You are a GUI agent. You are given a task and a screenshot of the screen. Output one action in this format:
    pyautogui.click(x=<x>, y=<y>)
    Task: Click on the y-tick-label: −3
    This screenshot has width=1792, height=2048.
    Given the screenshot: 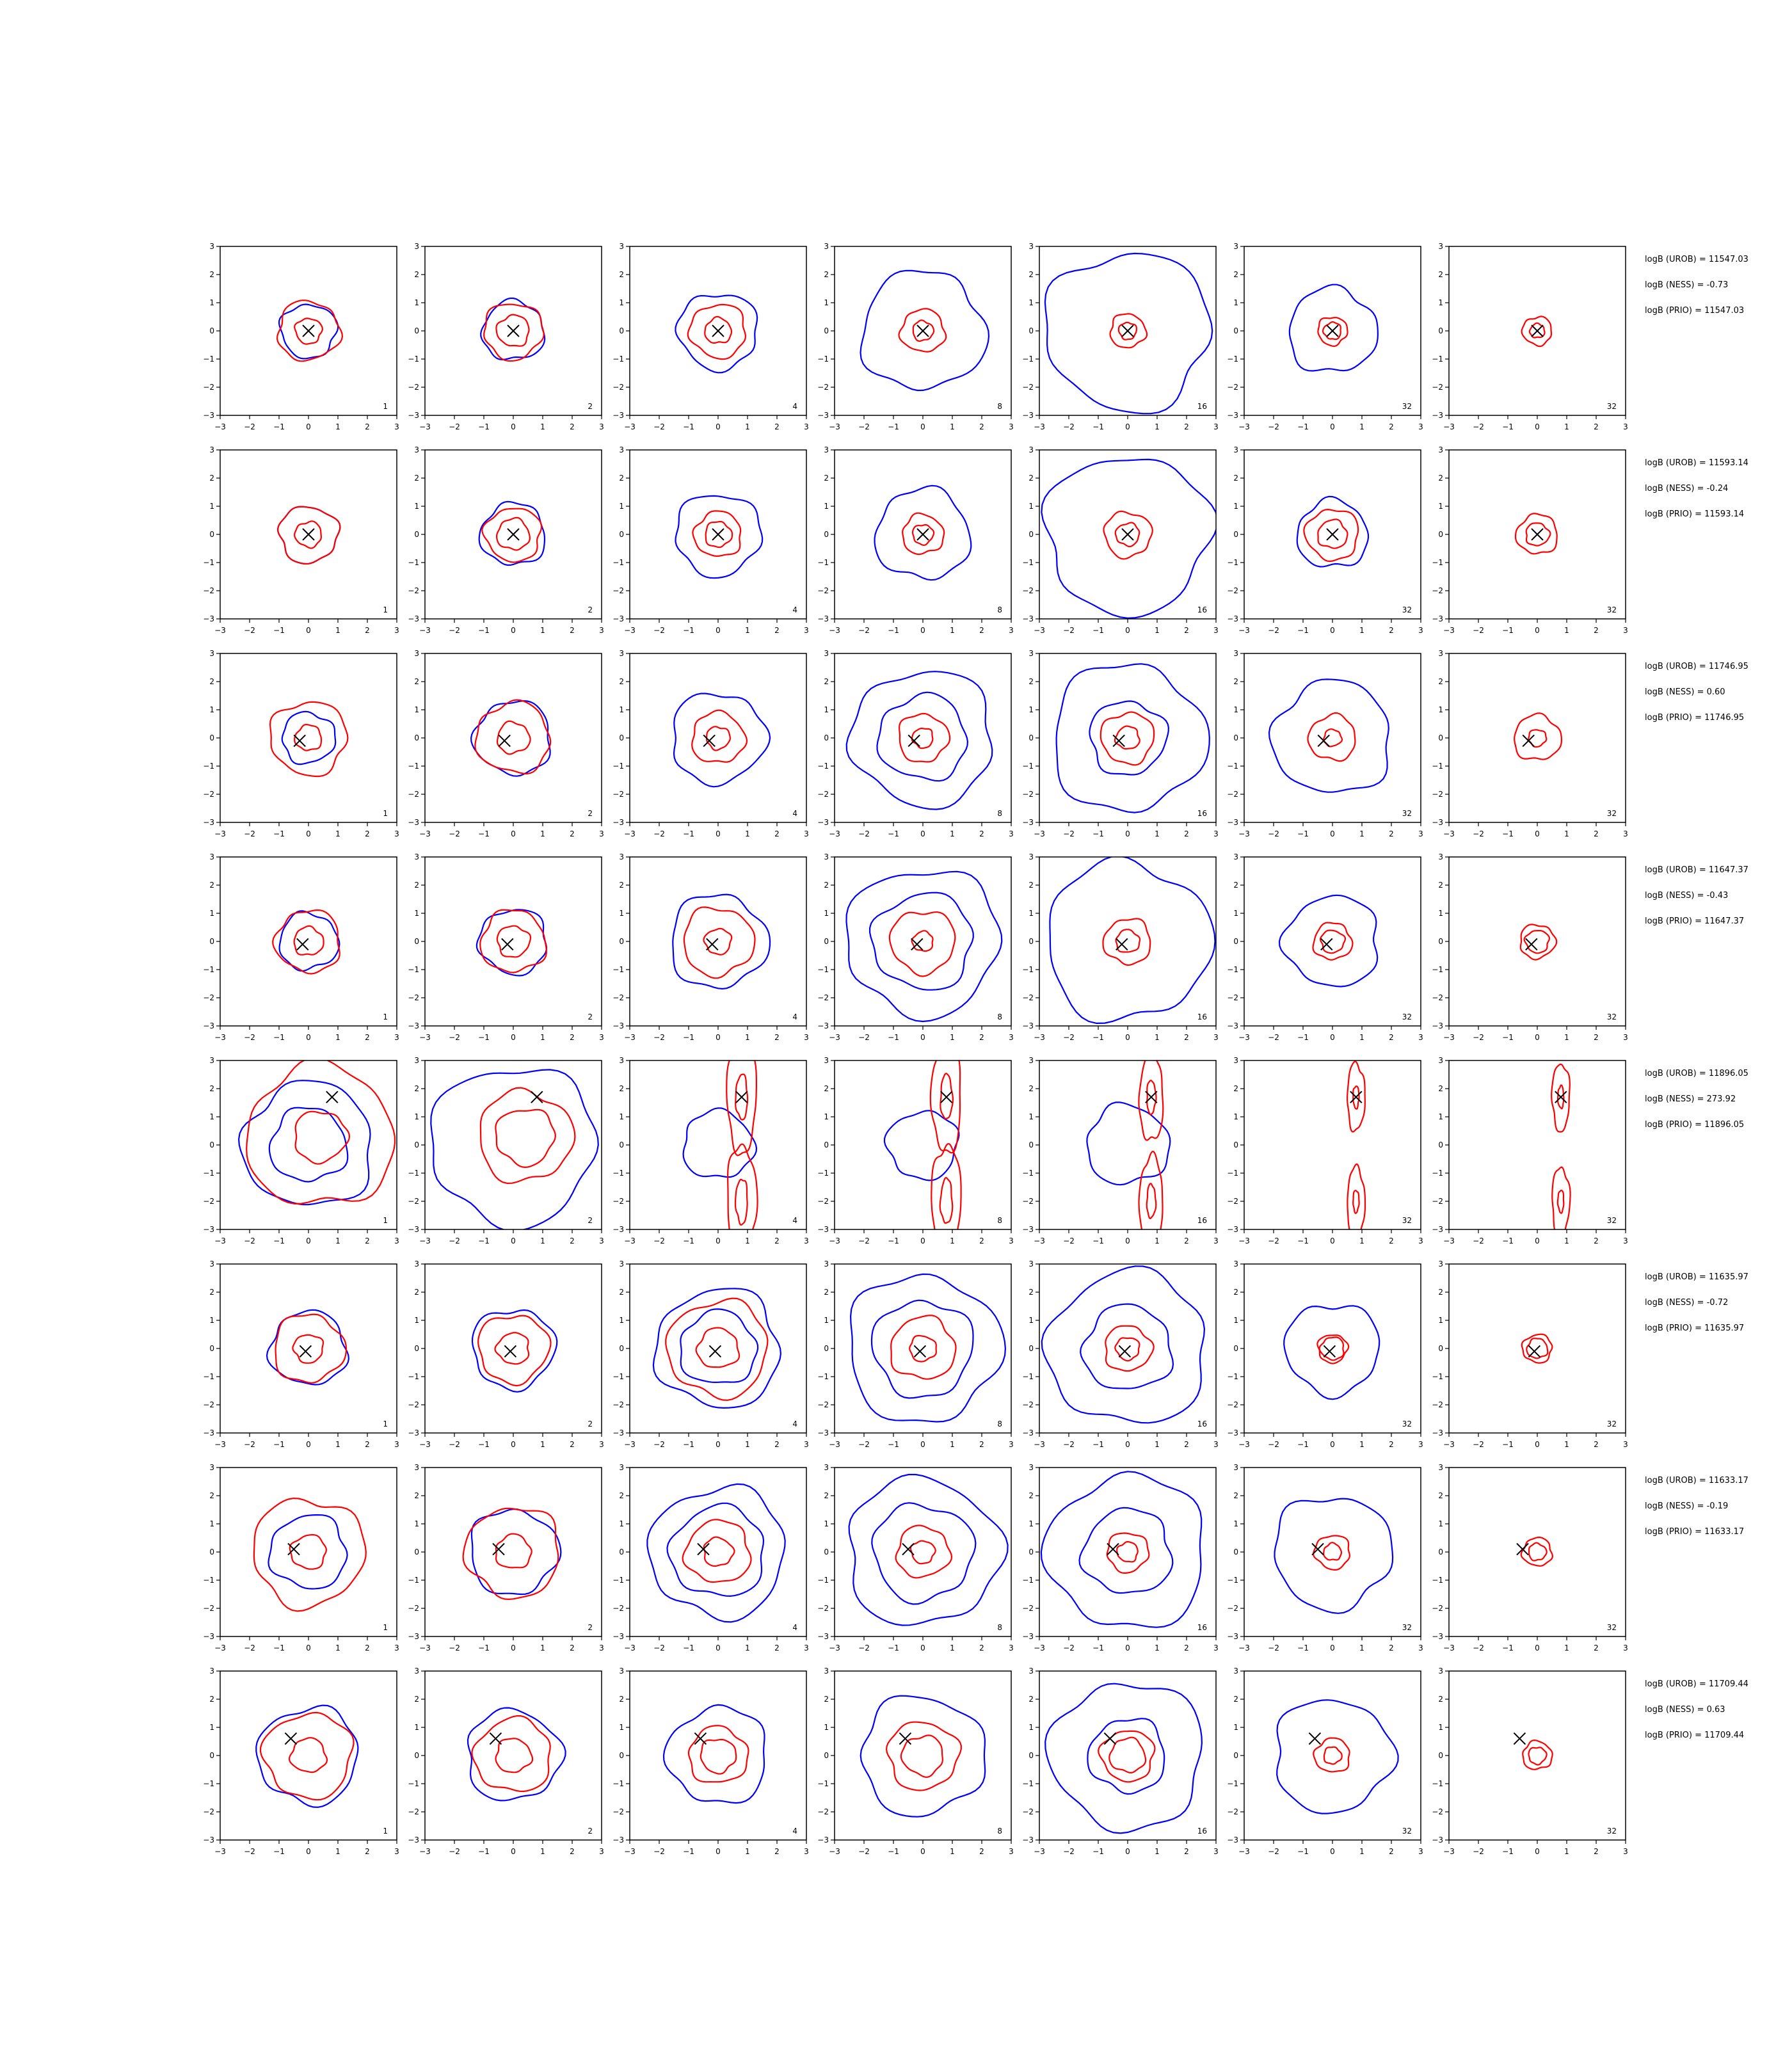 What is the action you would take?
    pyautogui.click(x=208, y=1025)
    